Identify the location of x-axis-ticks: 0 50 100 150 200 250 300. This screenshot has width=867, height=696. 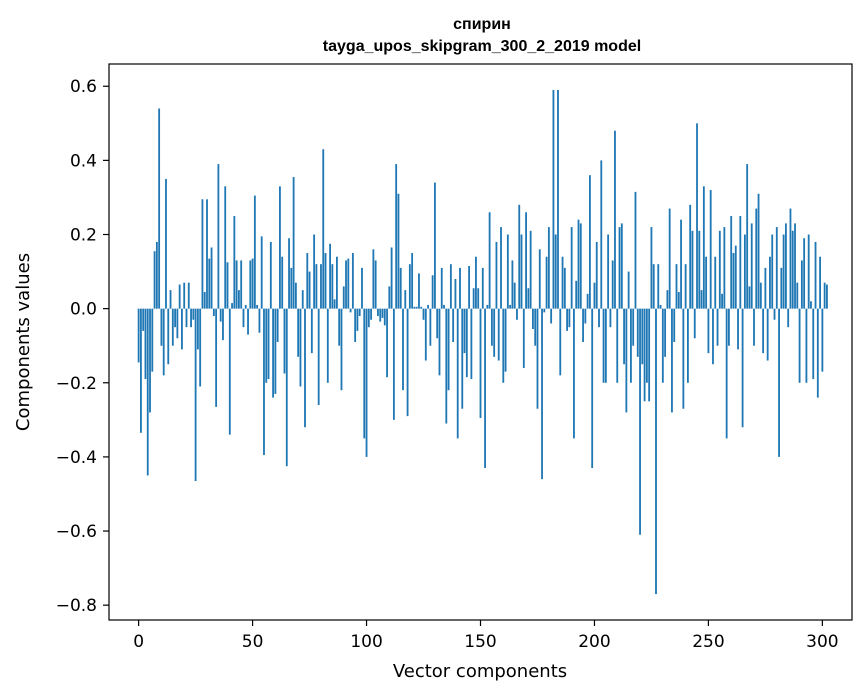
(486, 636).